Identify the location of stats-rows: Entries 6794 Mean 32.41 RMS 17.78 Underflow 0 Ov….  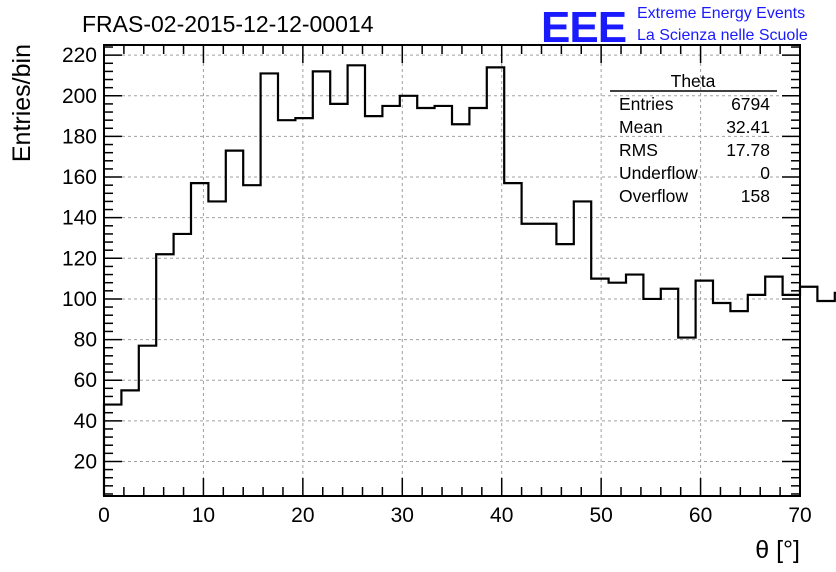
(694, 150).